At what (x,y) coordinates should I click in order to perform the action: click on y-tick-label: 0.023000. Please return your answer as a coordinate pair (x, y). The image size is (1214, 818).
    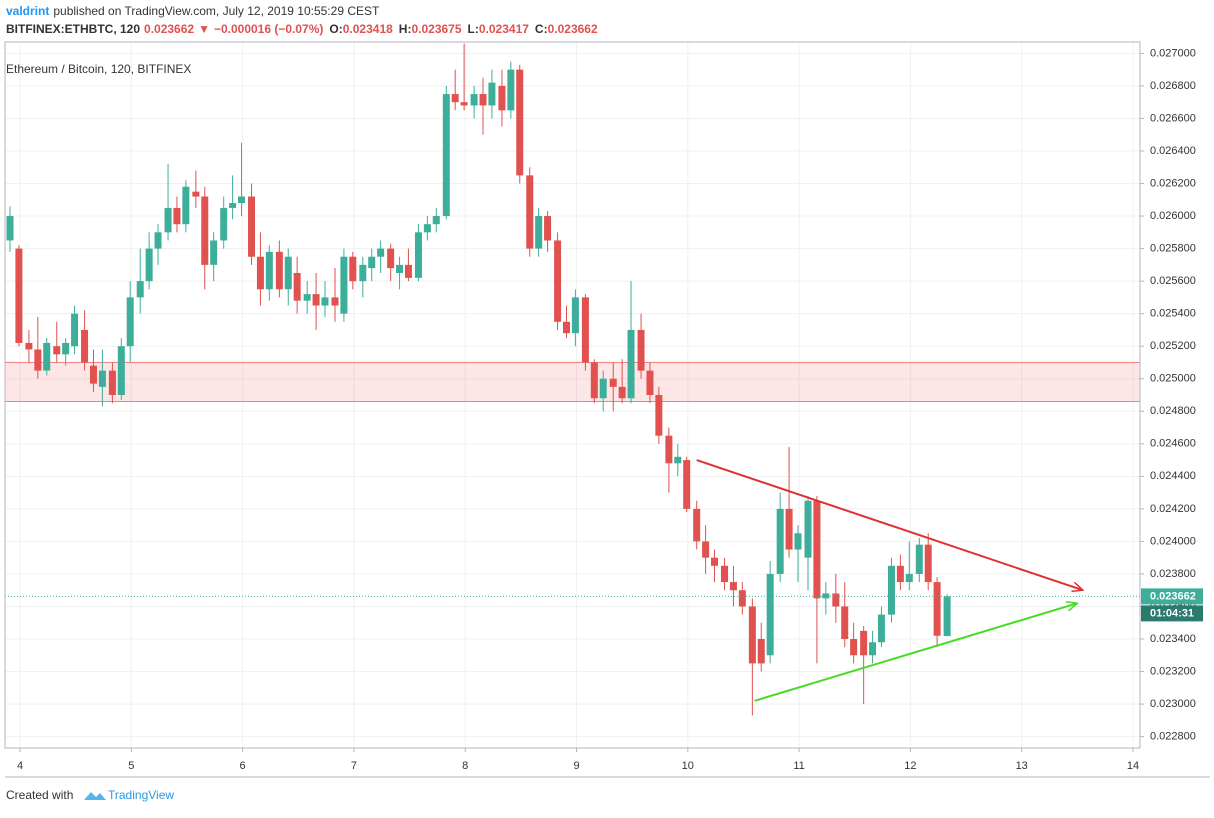
    Looking at the image, I should click on (1173, 704).